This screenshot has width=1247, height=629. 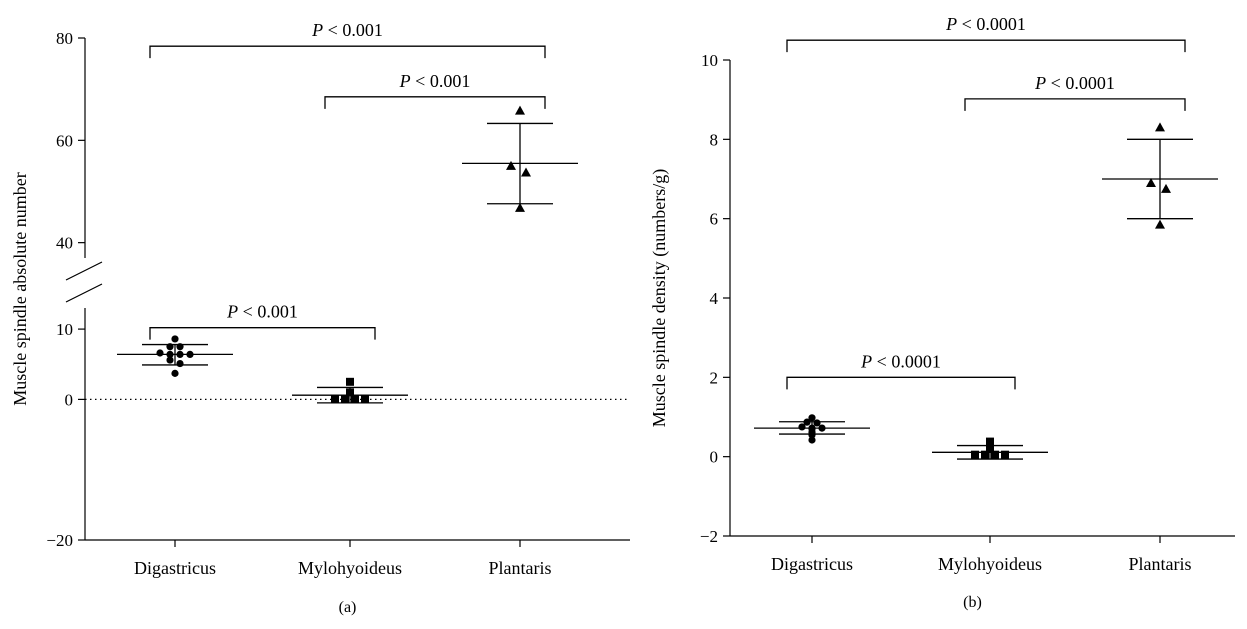 I want to click on y-tick-label: −2, so click(x=709, y=536).